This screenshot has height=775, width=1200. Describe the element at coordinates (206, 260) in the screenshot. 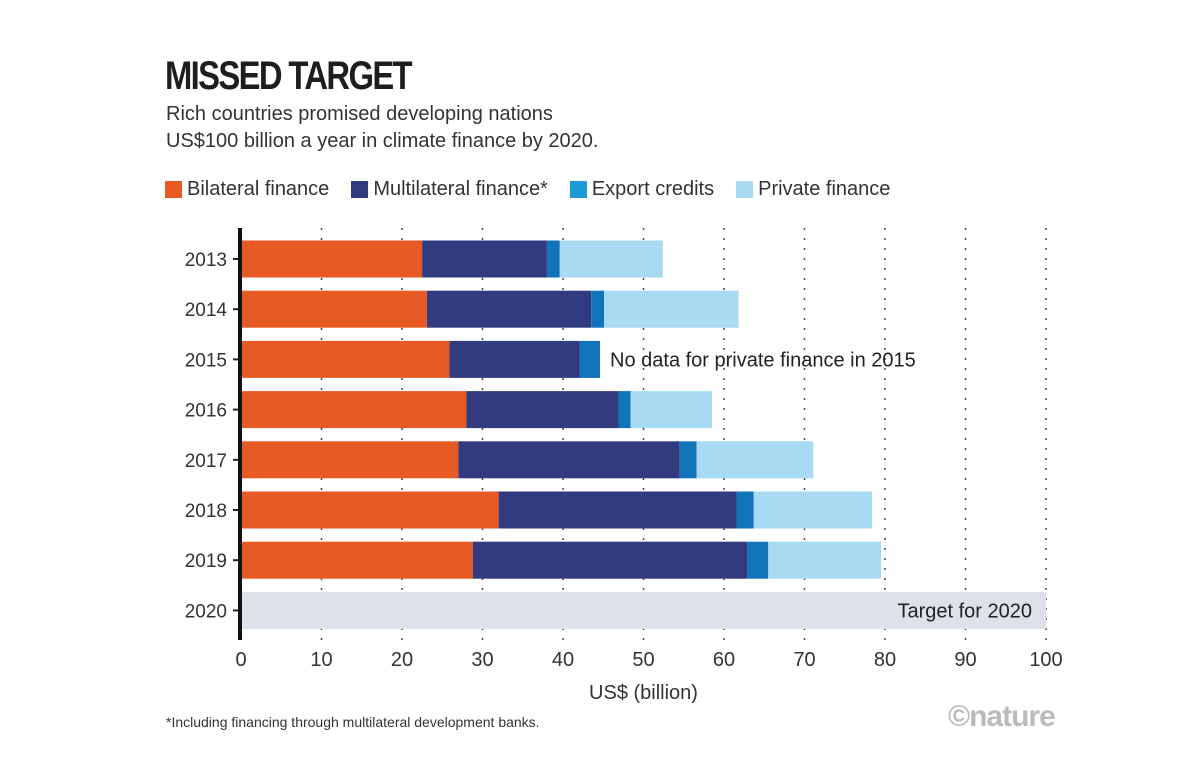

I see `y-tick-label: 2013` at that location.